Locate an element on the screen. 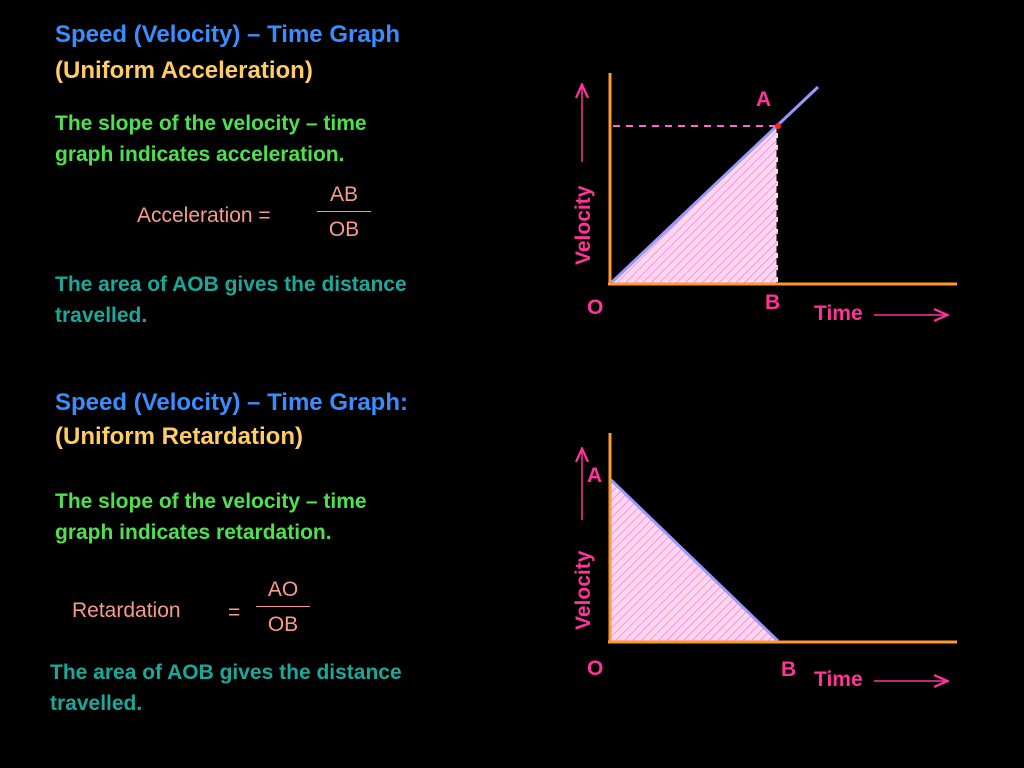 Image resolution: width=1024 pixels, height=768 pixels. retardation-point-b-label: B is located at coordinates (788, 669).